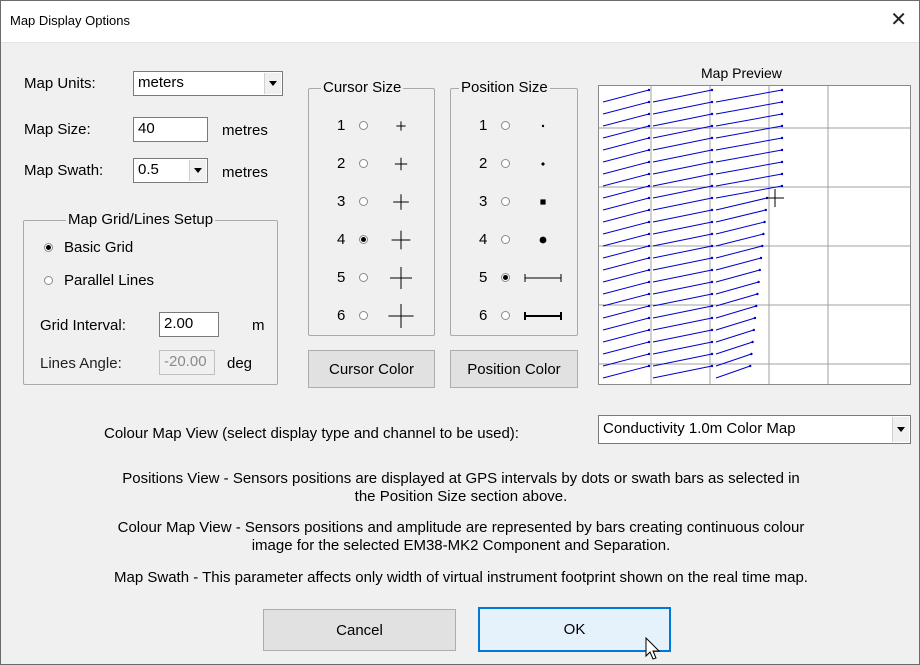 This screenshot has width=920, height=665. What do you see at coordinates (109, 280) in the screenshot?
I see `parallel-lines-label: Parallel Lines` at bounding box center [109, 280].